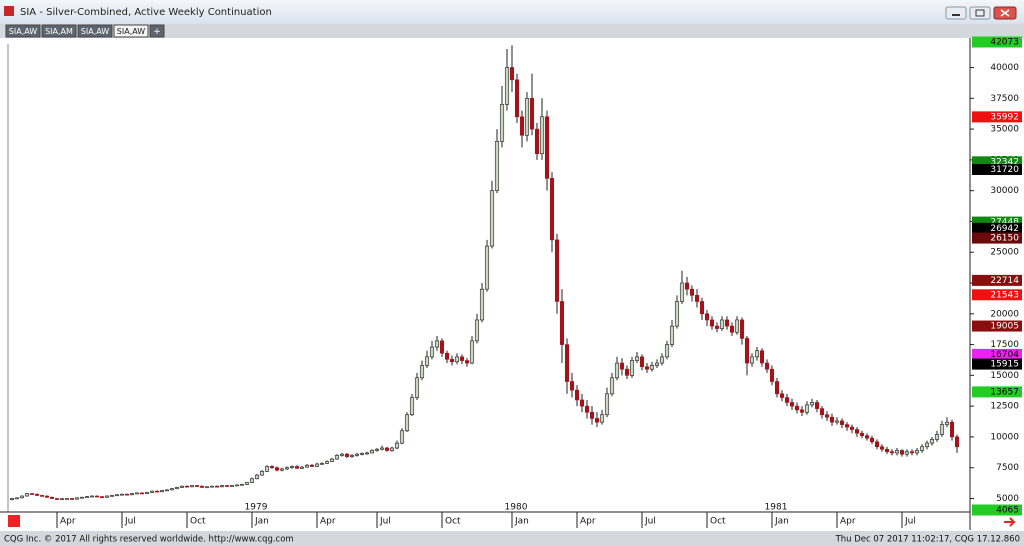 The height and width of the screenshot is (546, 1024). I want to click on restore-button, so click(980, 13).